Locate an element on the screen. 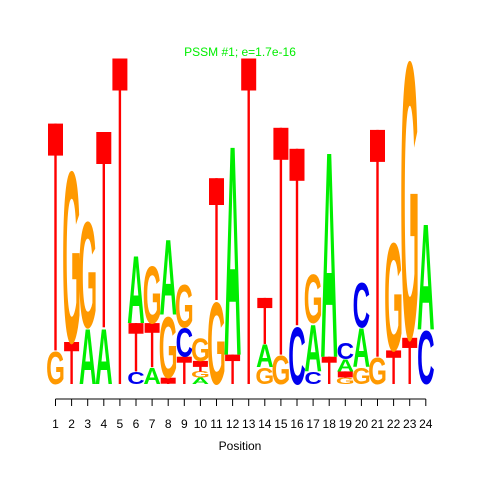 Image resolution: width=480 pixels, height=480 pixels. x-tick-label: 19 is located at coordinates (346, 424).